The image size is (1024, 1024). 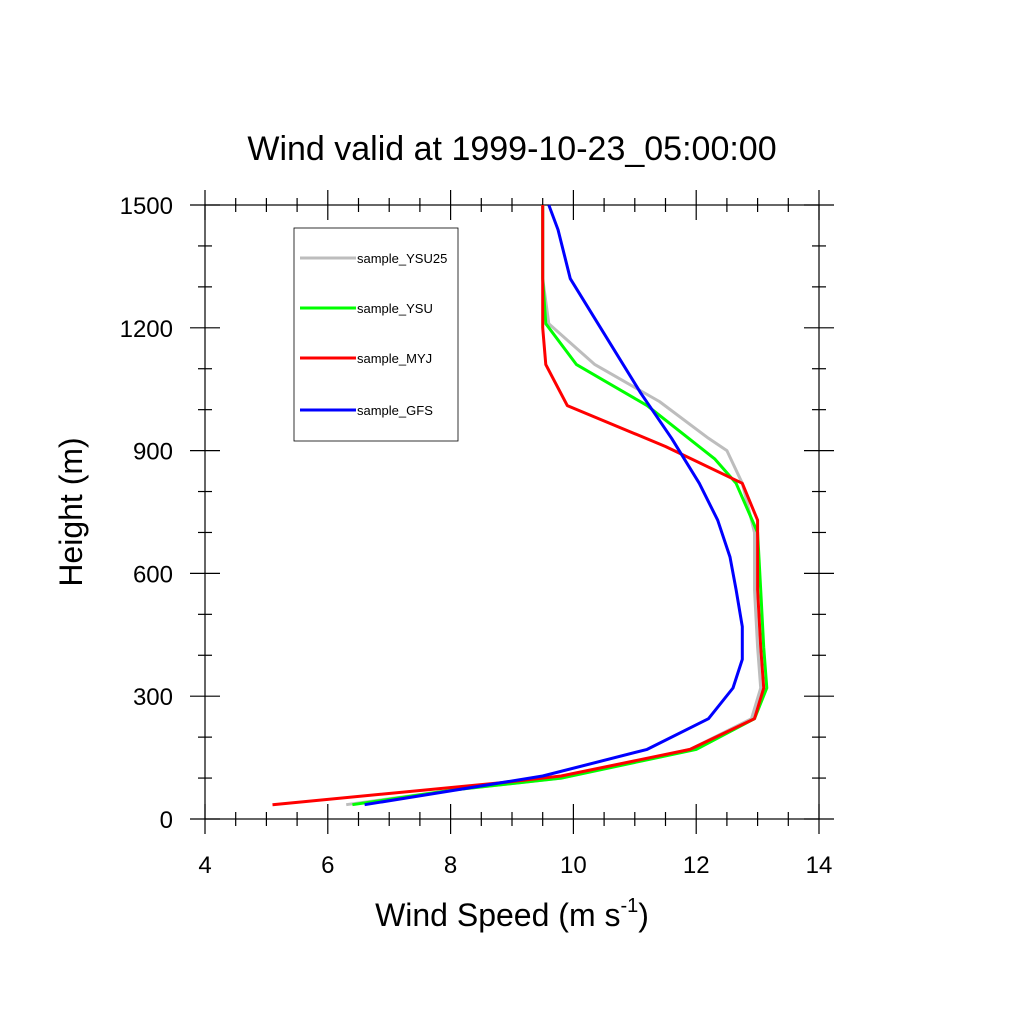 I want to click on x-axis-label-end: ), so click(x=643, y=915).